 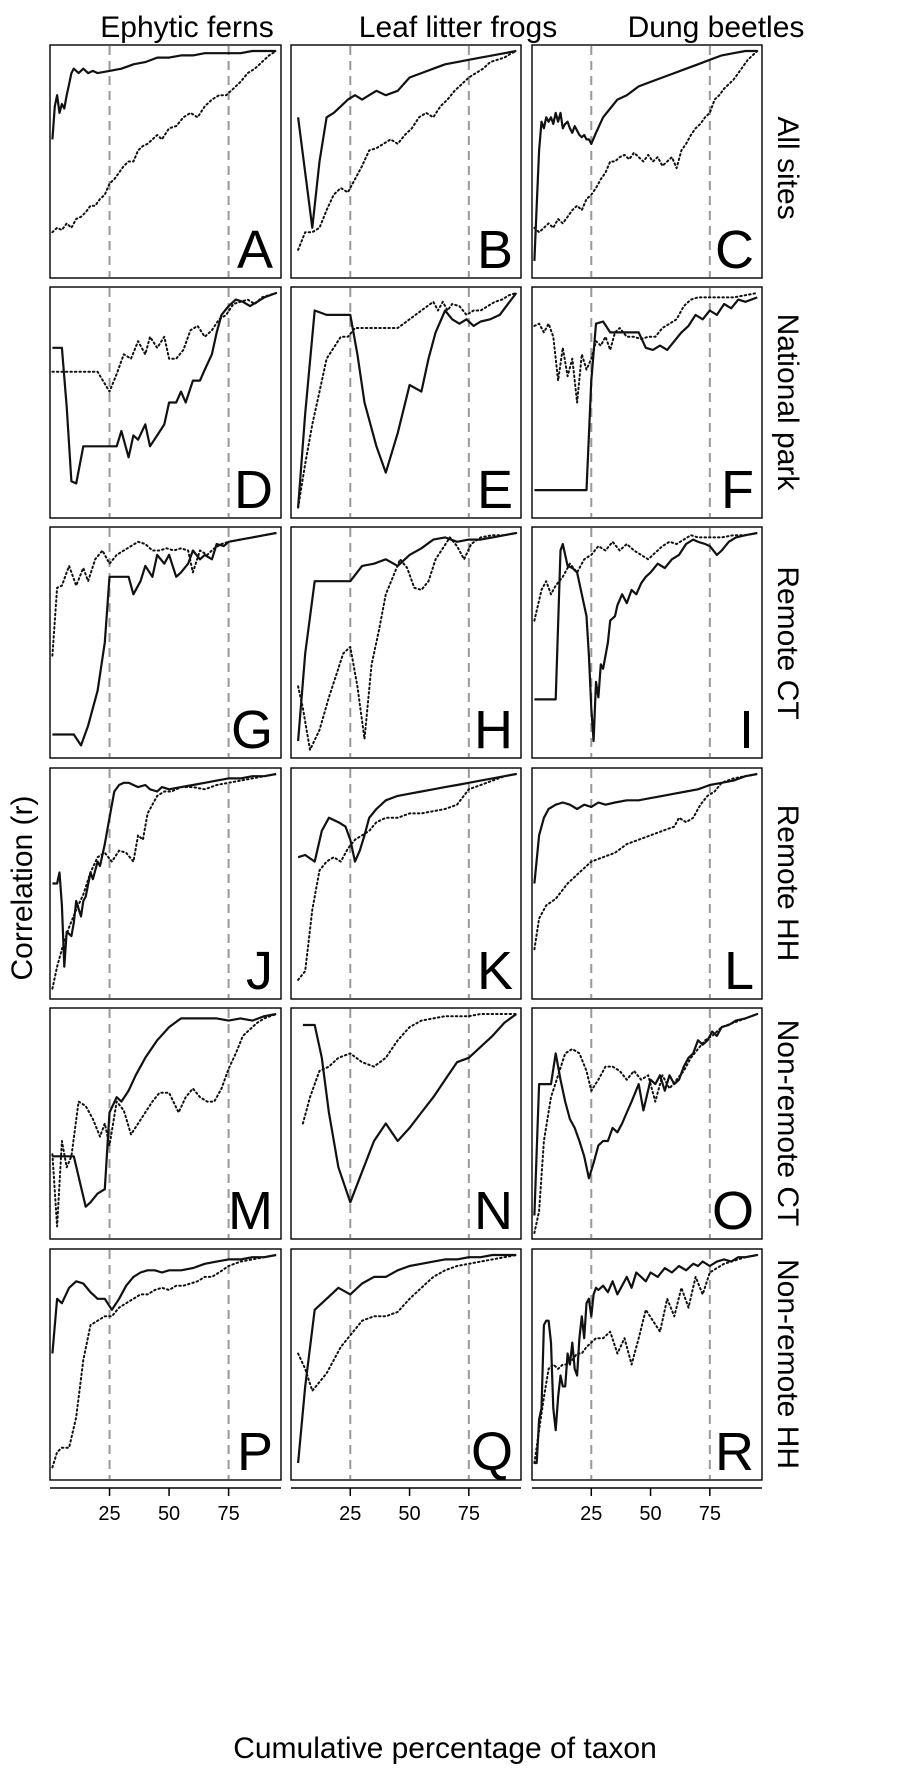 I want to click on panel-label: P, so click(x=255, y=1452).